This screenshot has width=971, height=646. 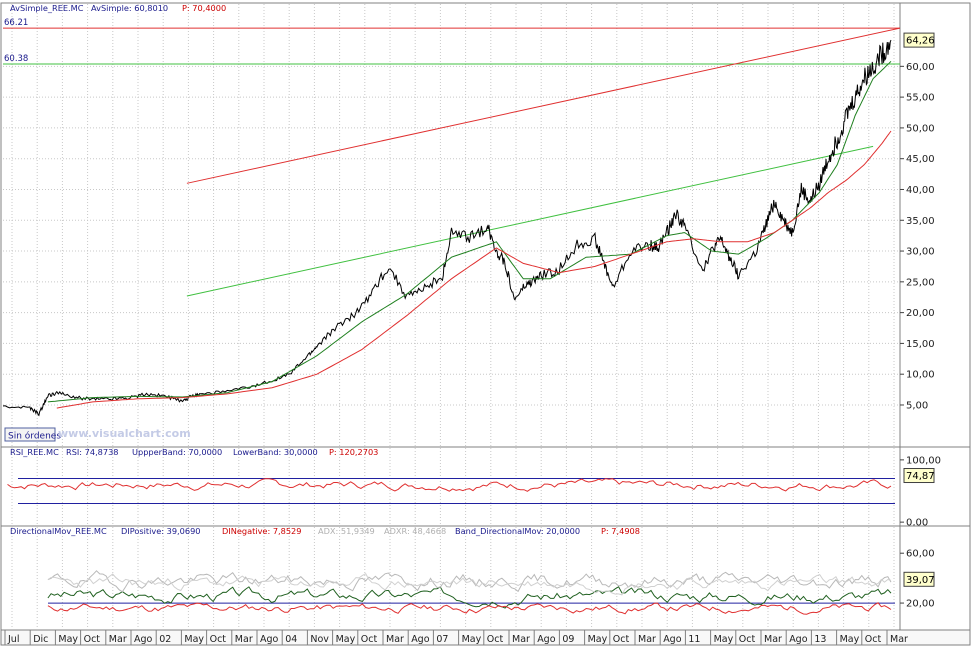 What do you see at coordinates (917, 523) in the screenshot?
I see `y-tick-label: 0,00` at bounding box center [917, 523].